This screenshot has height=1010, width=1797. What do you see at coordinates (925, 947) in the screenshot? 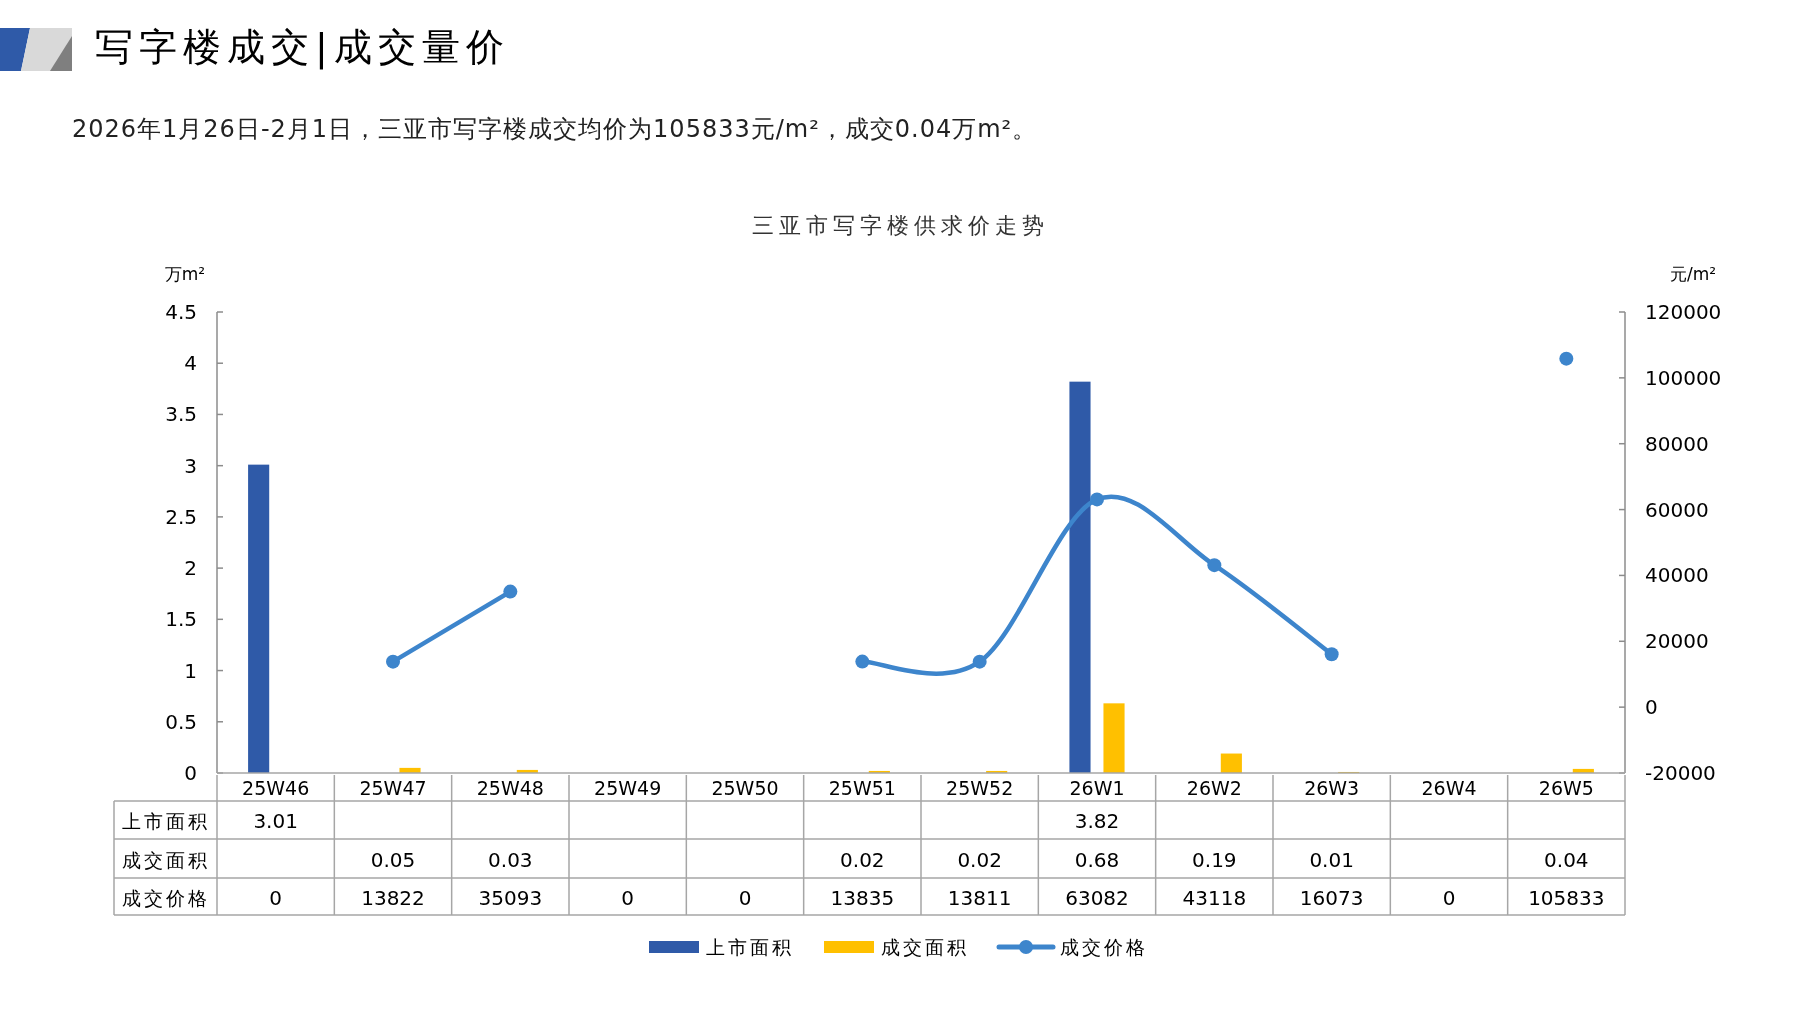
I see `legend-label: 成交面积` at bounding box center [925, 947].